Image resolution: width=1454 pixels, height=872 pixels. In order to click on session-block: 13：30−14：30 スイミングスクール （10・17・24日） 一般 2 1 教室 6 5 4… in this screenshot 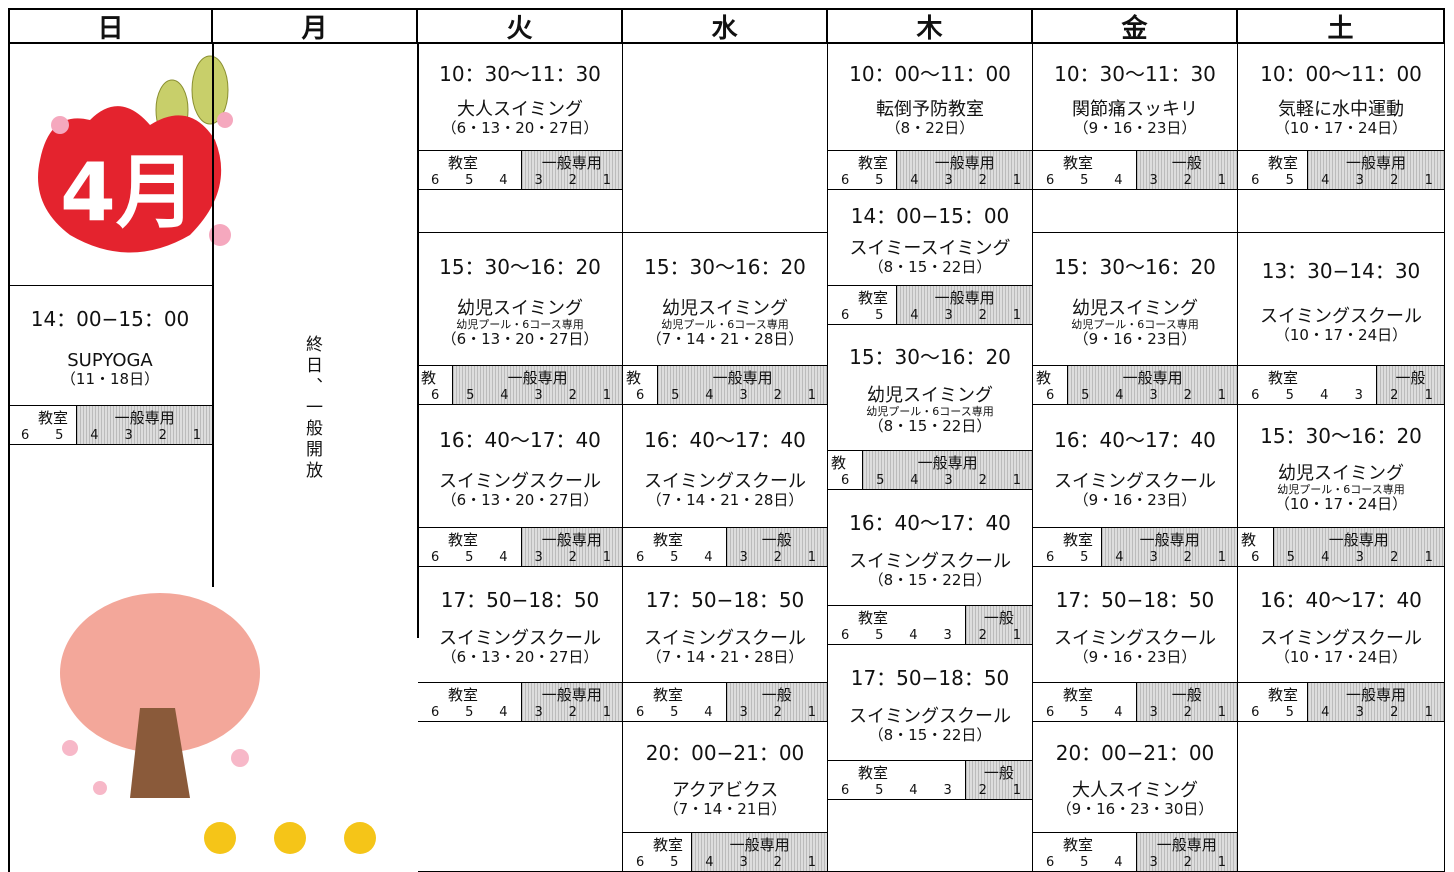, I will do `click(1341, 319)`.